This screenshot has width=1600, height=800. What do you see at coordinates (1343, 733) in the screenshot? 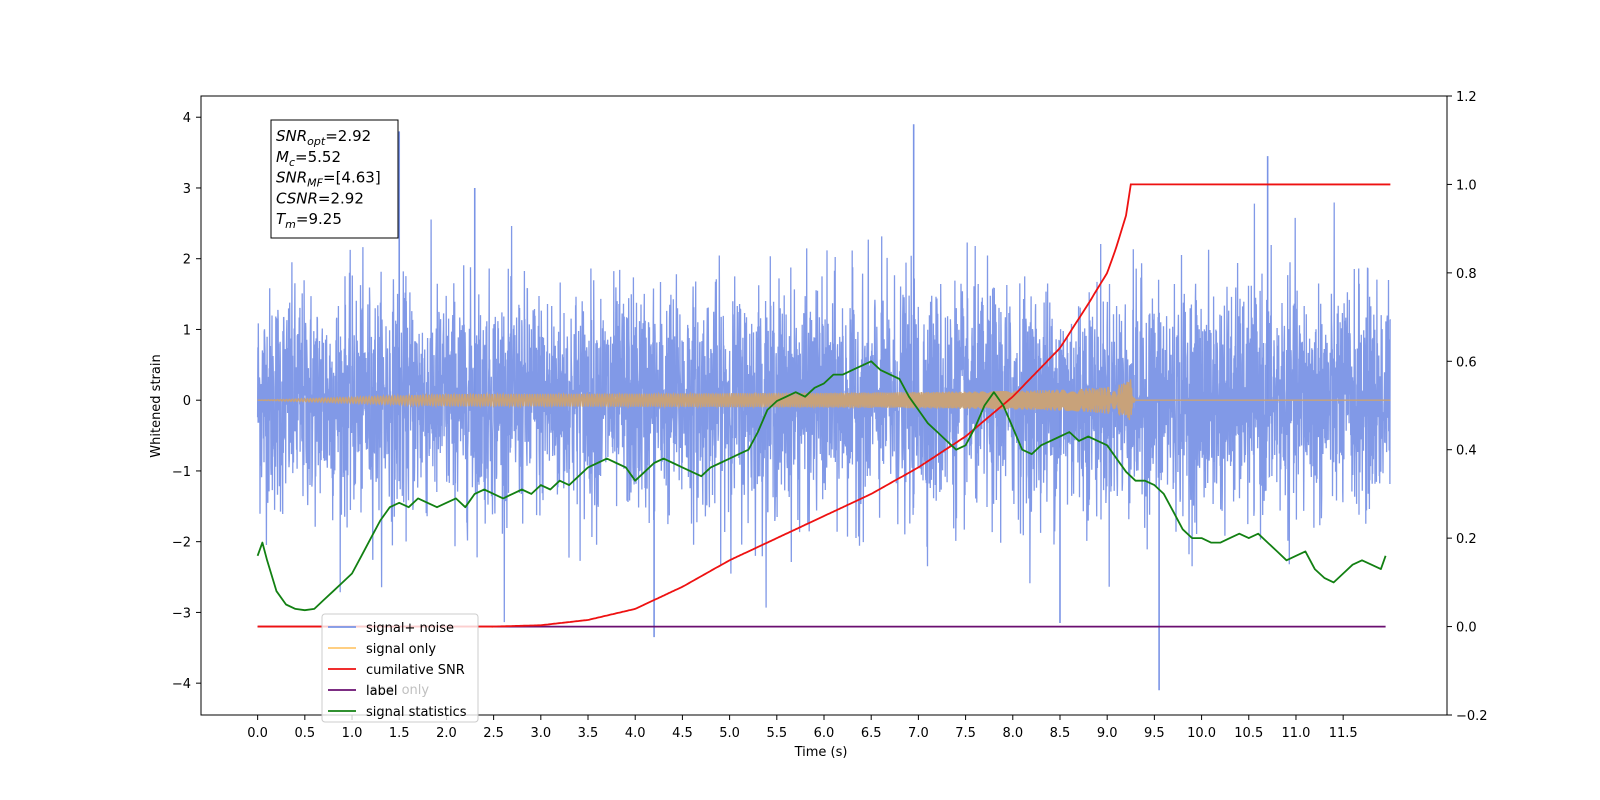
I see `x-tick-label: 11.5` at bounding box center [1343, 733].